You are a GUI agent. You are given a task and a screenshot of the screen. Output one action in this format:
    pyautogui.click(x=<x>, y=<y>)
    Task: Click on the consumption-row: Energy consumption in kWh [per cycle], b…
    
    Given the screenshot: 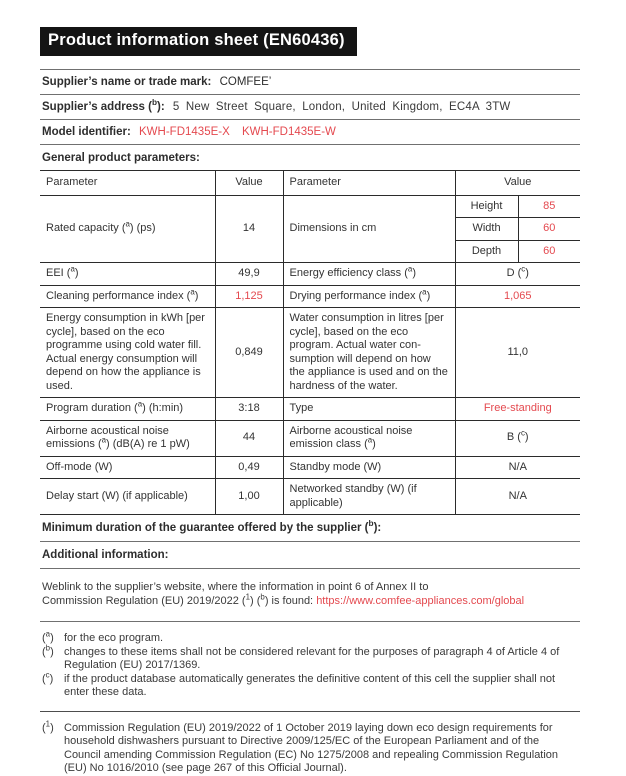 What is the action you would take?
    pyautogui.click(x=310, y=352)
    